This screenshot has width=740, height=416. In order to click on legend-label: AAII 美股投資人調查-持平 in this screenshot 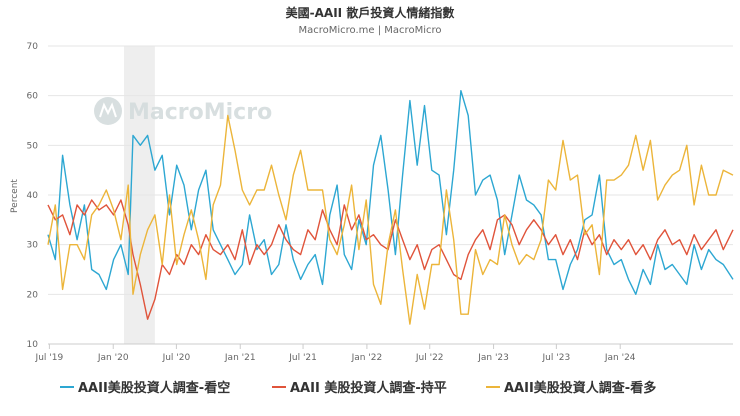, I will do `click(368, 388)`.